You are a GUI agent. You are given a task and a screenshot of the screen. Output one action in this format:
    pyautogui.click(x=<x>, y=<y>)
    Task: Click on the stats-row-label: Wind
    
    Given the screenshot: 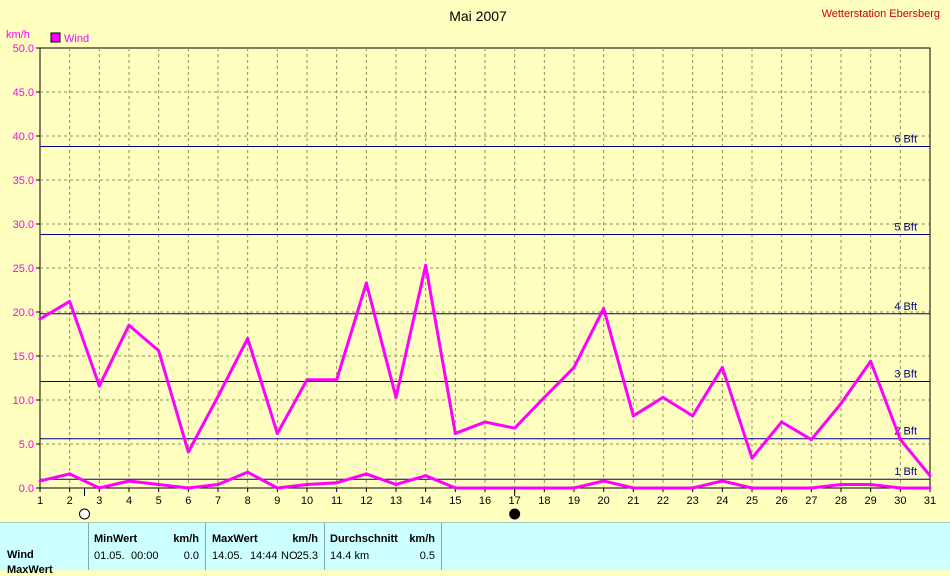 What is the action you would take?
    pyautogui.click(x=20, y=555)
    